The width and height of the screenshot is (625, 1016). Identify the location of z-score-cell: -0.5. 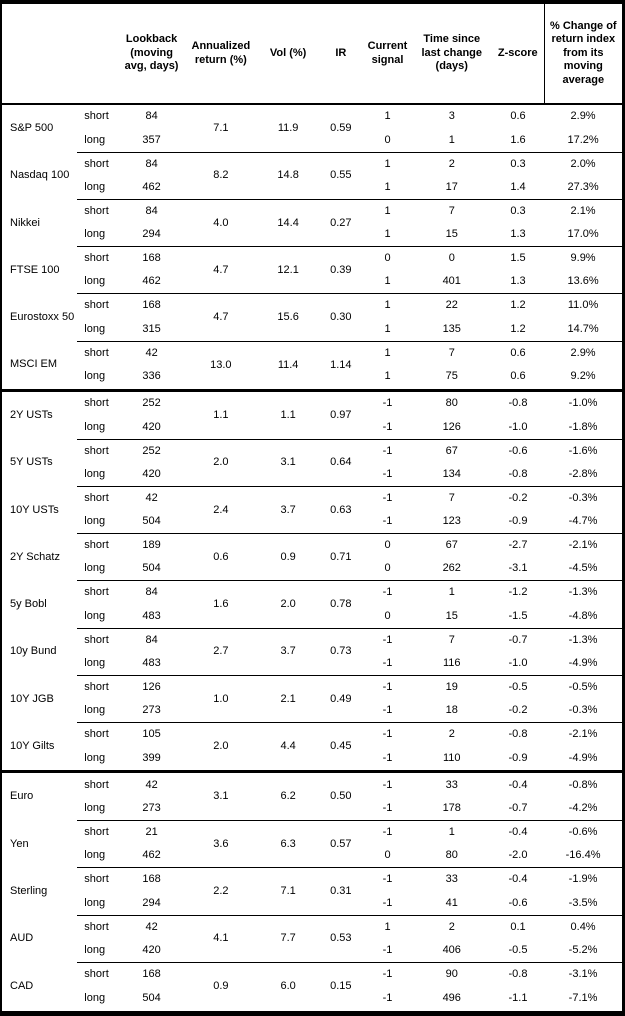
(518, 949).